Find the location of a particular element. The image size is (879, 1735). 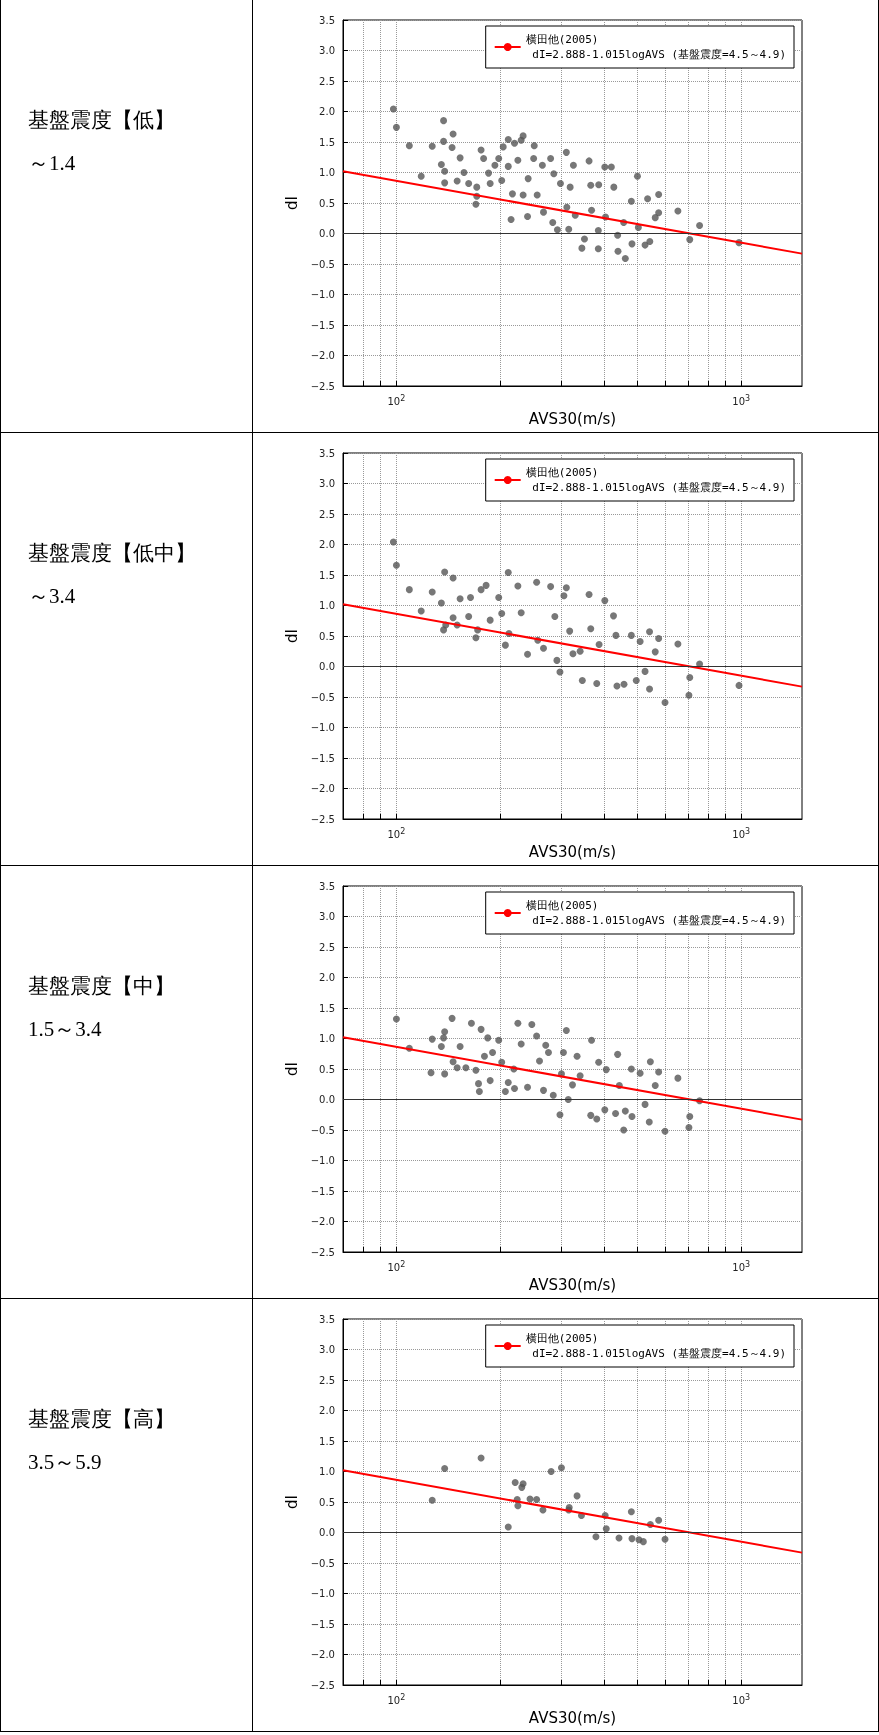

text: 基盤震度【中】 is located at coordinates (101, 985).